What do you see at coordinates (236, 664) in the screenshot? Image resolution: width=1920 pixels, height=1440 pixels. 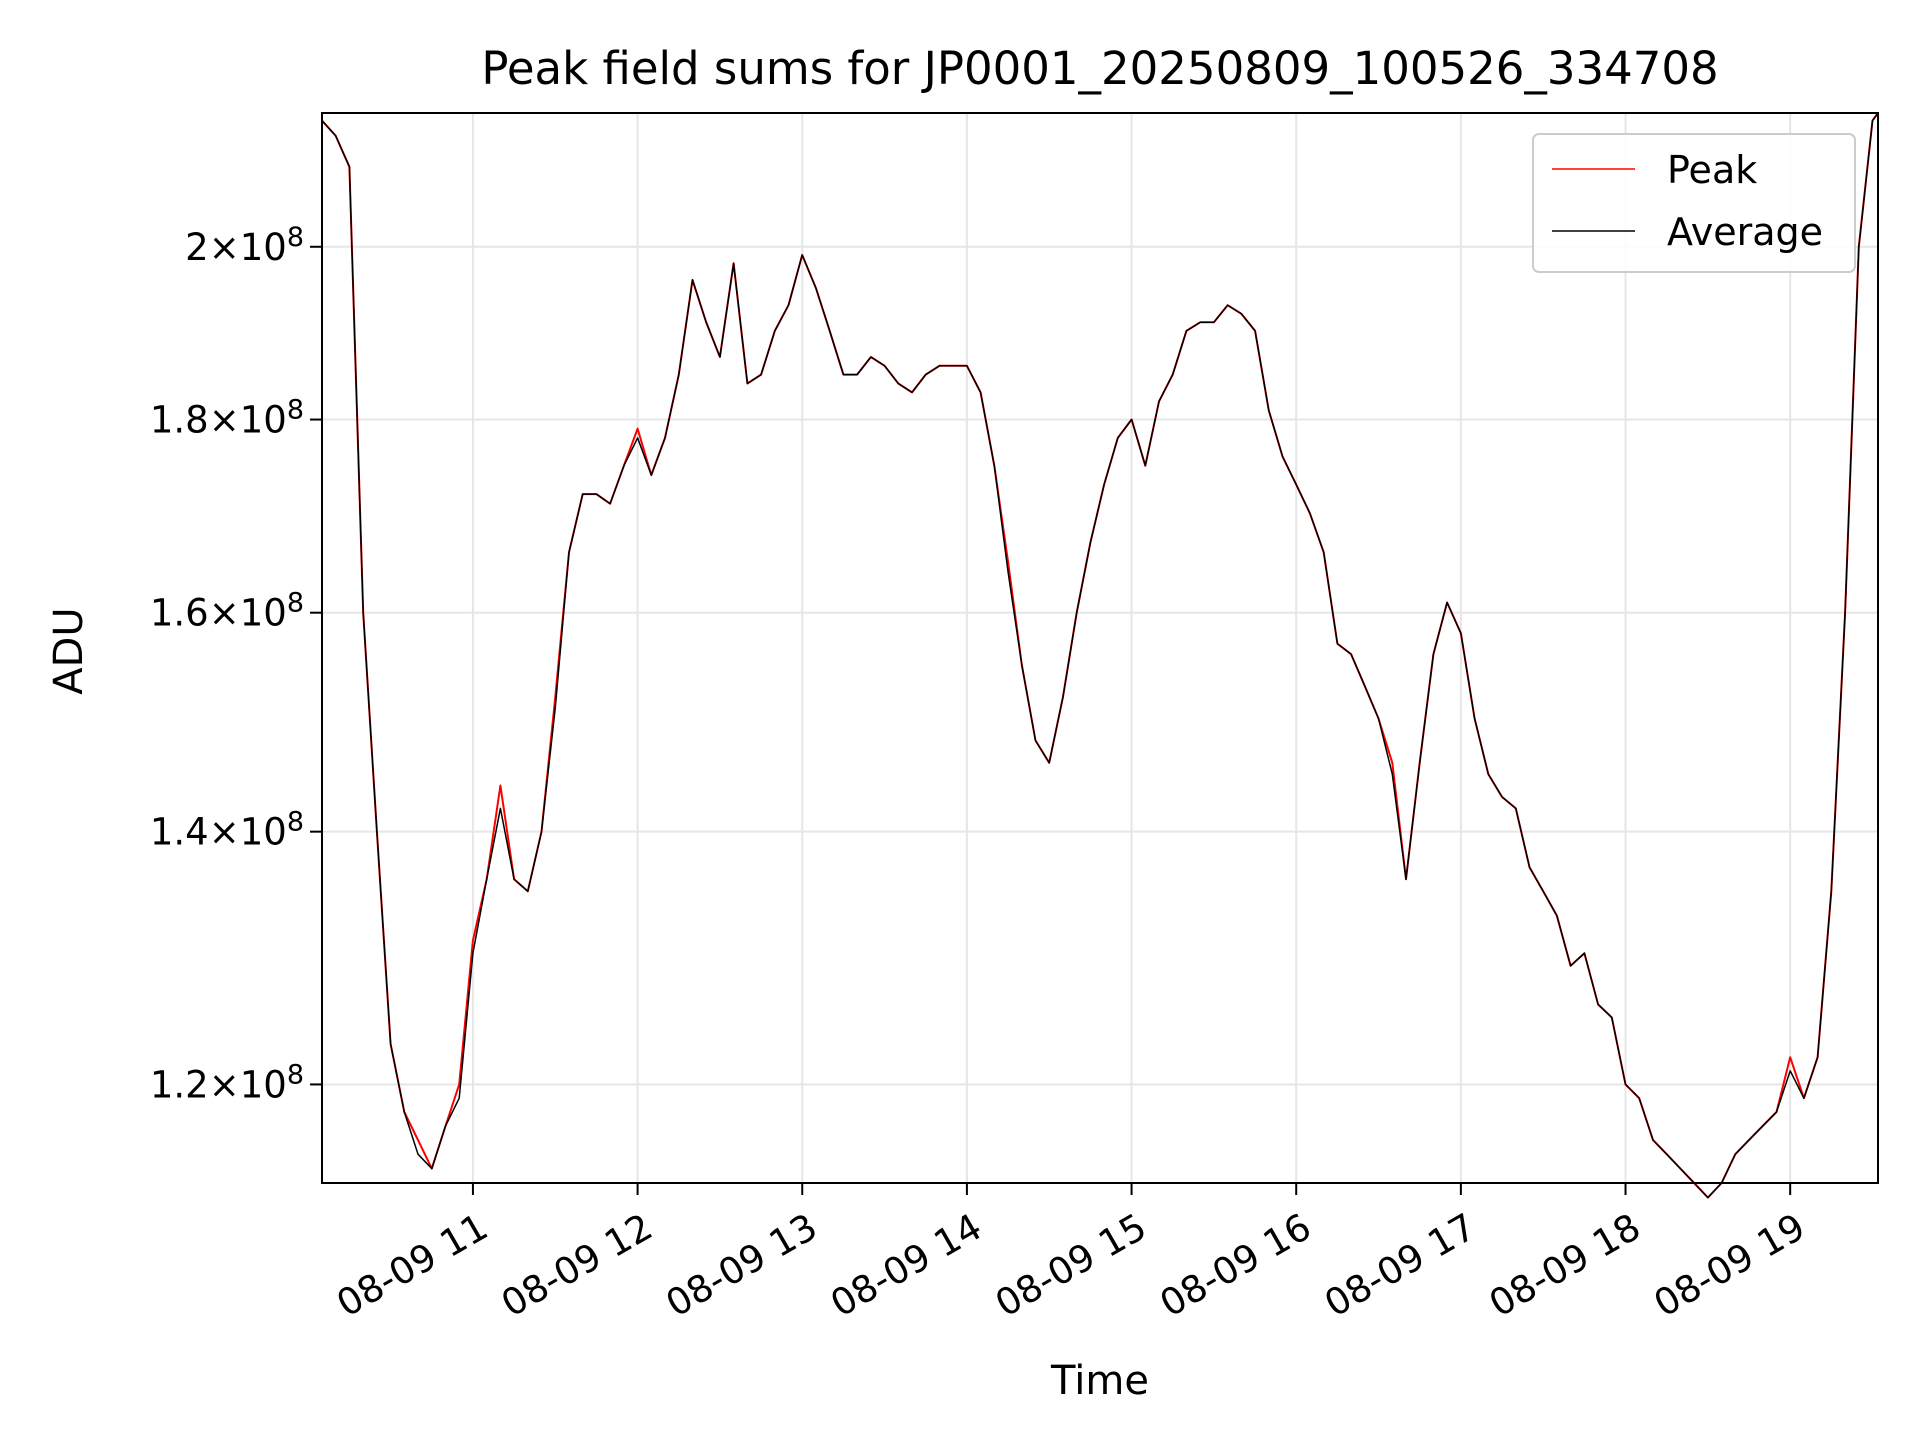 I see `y-axis-ticks: 1.2×108 1.4×108 1.6×108 1.8×108 2×108` at bounding box center [236, 664].